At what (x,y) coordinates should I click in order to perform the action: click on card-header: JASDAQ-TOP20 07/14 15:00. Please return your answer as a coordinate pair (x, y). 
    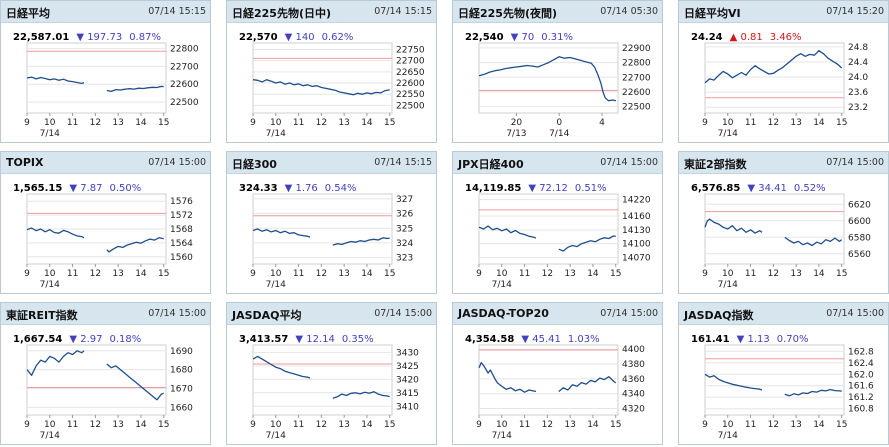
    Looking at the image, I should click on (557, 314).